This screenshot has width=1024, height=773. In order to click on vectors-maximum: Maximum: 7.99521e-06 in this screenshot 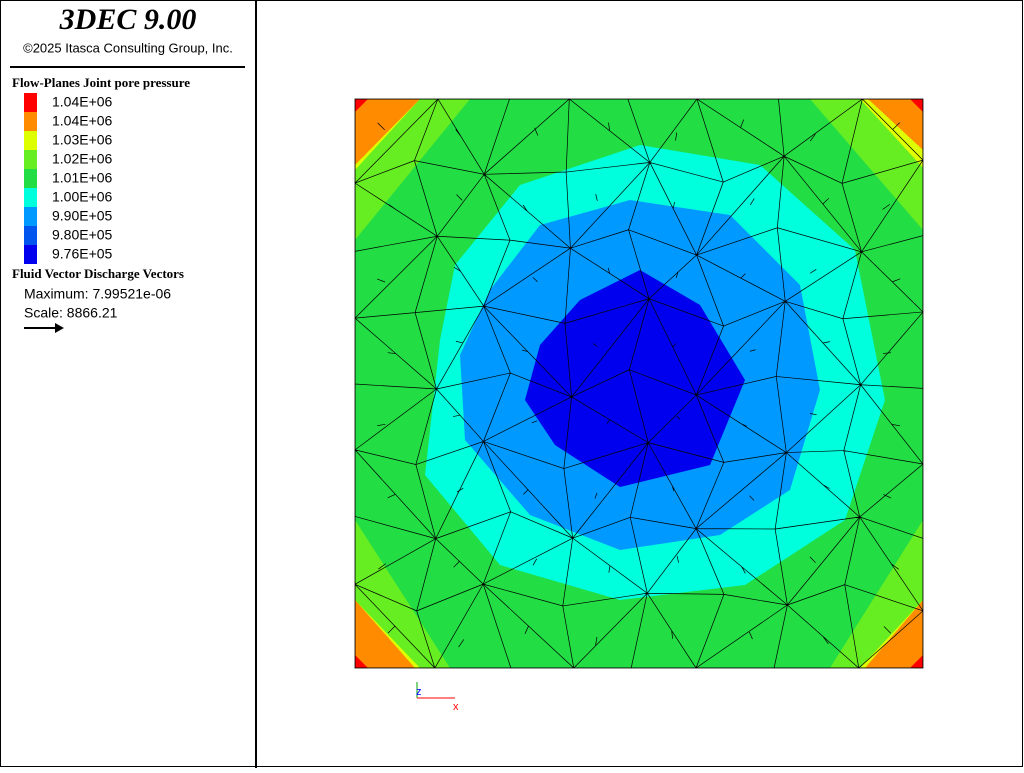, I will do `click(97, 294)`.